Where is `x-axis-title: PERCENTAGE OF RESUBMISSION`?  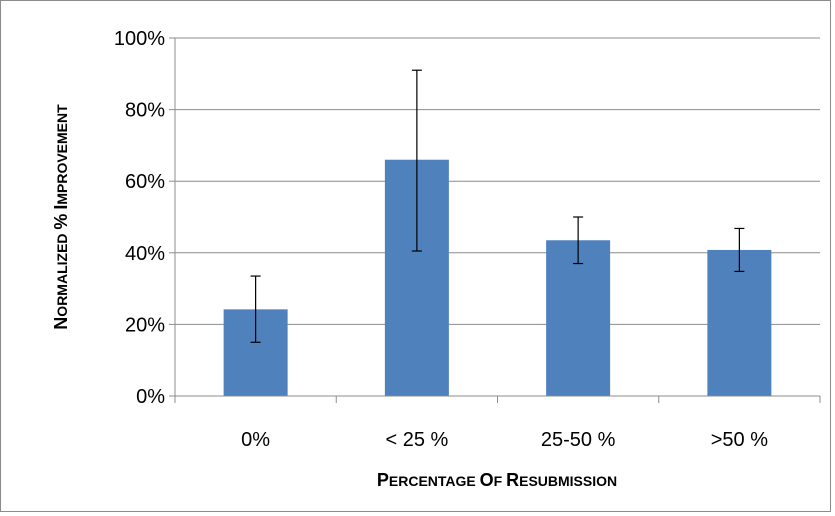 x-axis-title: PERCENTAGE OF RESUBMISSION is located at coordinates (497, 480).